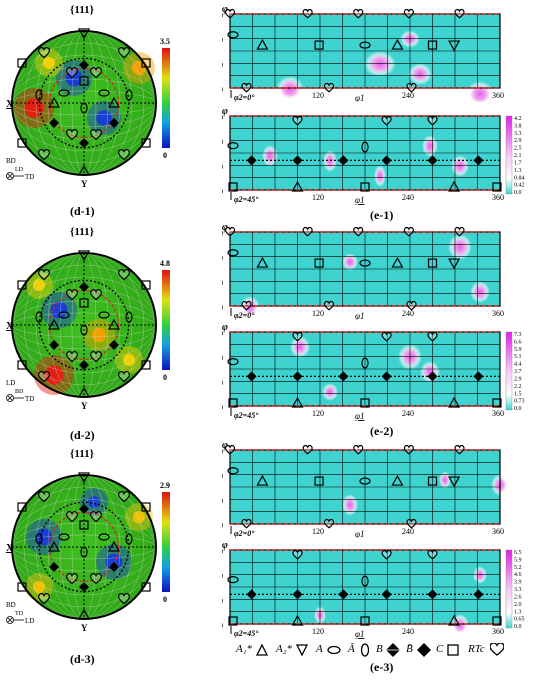 The width and height of the screenshot is (550, 681). Describe the element at coordinates (166, 98) in the screenshot. I see `color-scale-bar` at that location.